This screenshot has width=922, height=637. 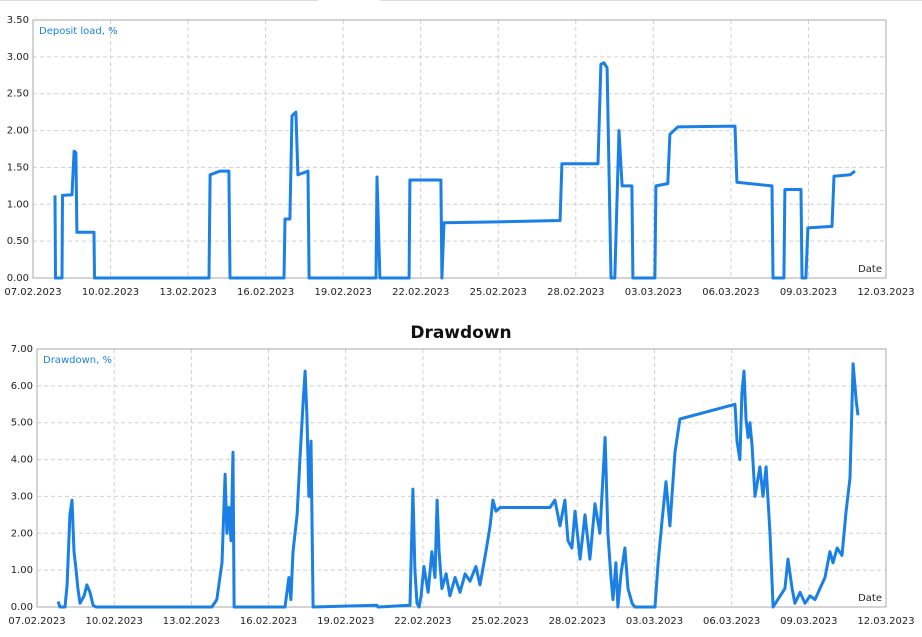 I want to click on y-tick-label: 0.50, so click(x=18, y=241).